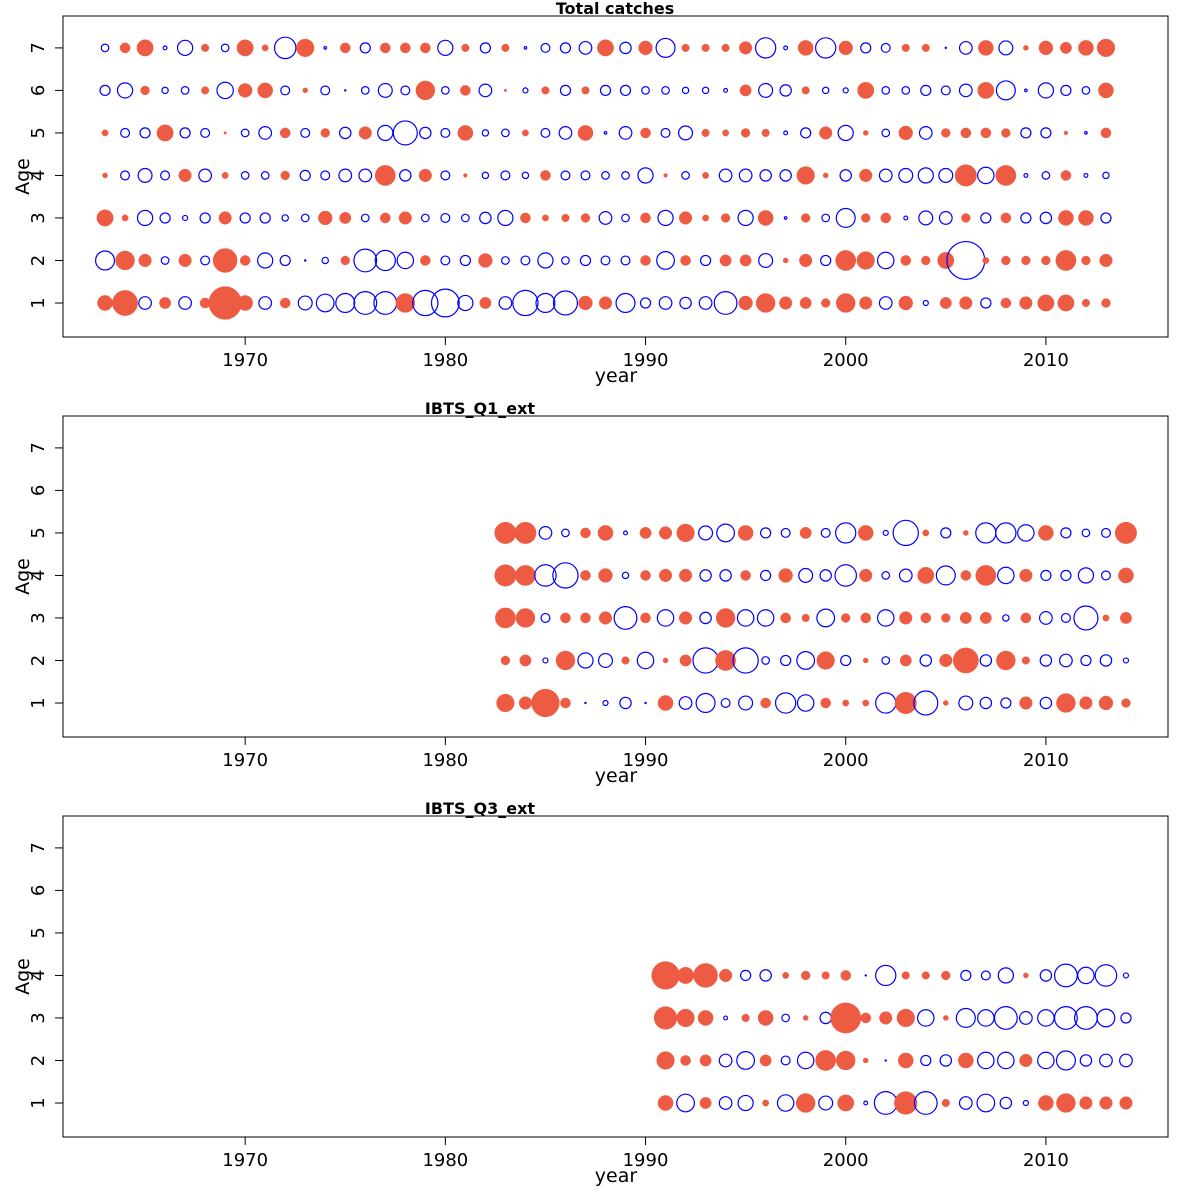 The height and width of the screenshot is (1200, 1200). I want to click on y-tick-label: 2, so click(38, 1060).